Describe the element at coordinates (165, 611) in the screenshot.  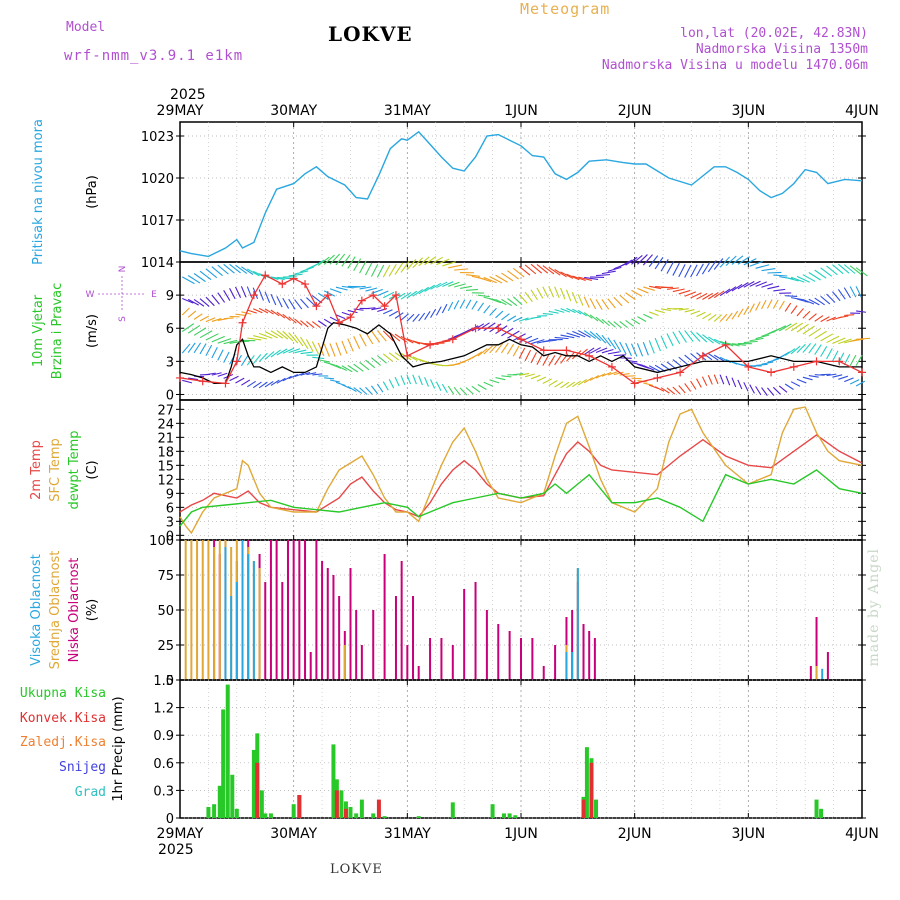
I see `y-tick-label: 50` at that location.